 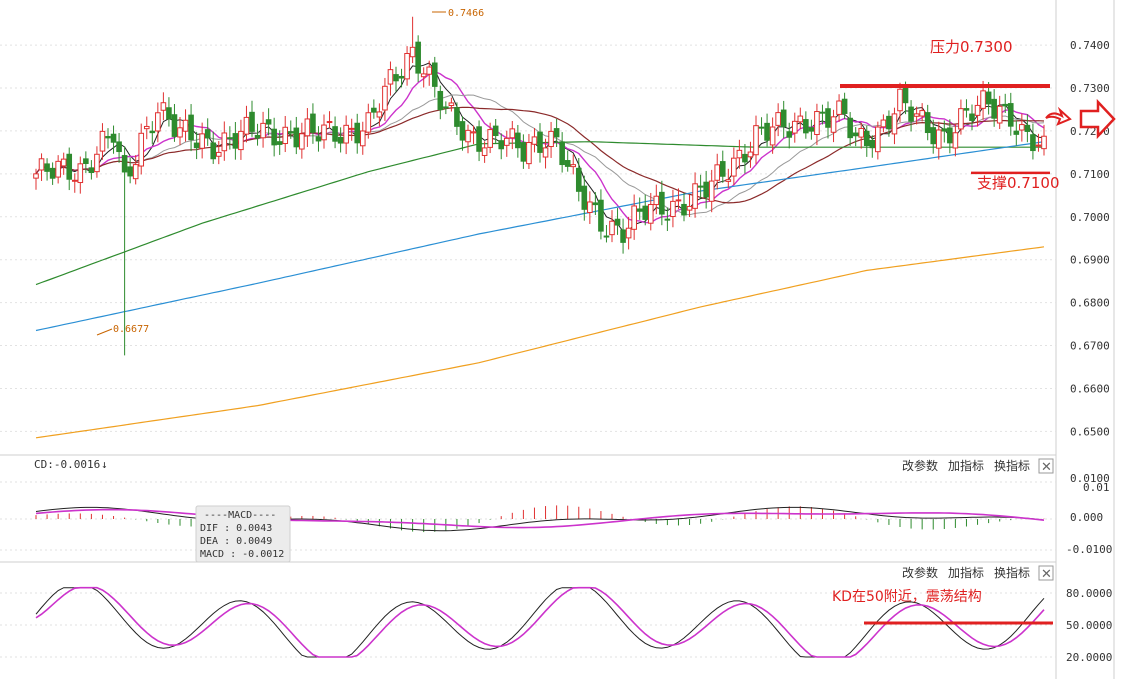 I want to click on kd-toolbar: 改参数 加指标 换指标 ✕, so click(x=978, y=573).